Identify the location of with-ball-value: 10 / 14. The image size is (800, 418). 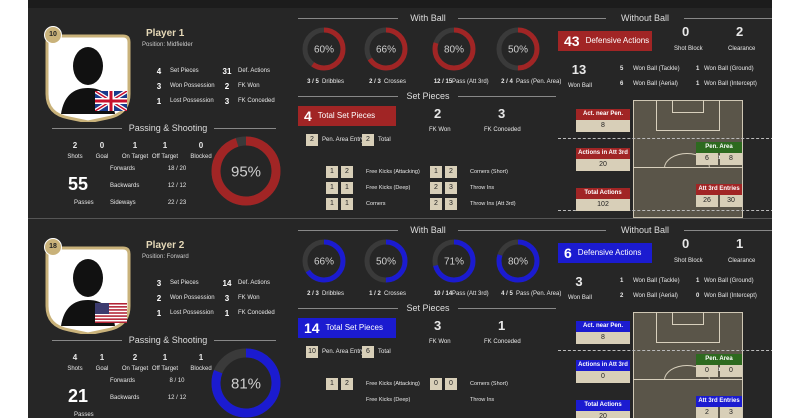
(443, 294).